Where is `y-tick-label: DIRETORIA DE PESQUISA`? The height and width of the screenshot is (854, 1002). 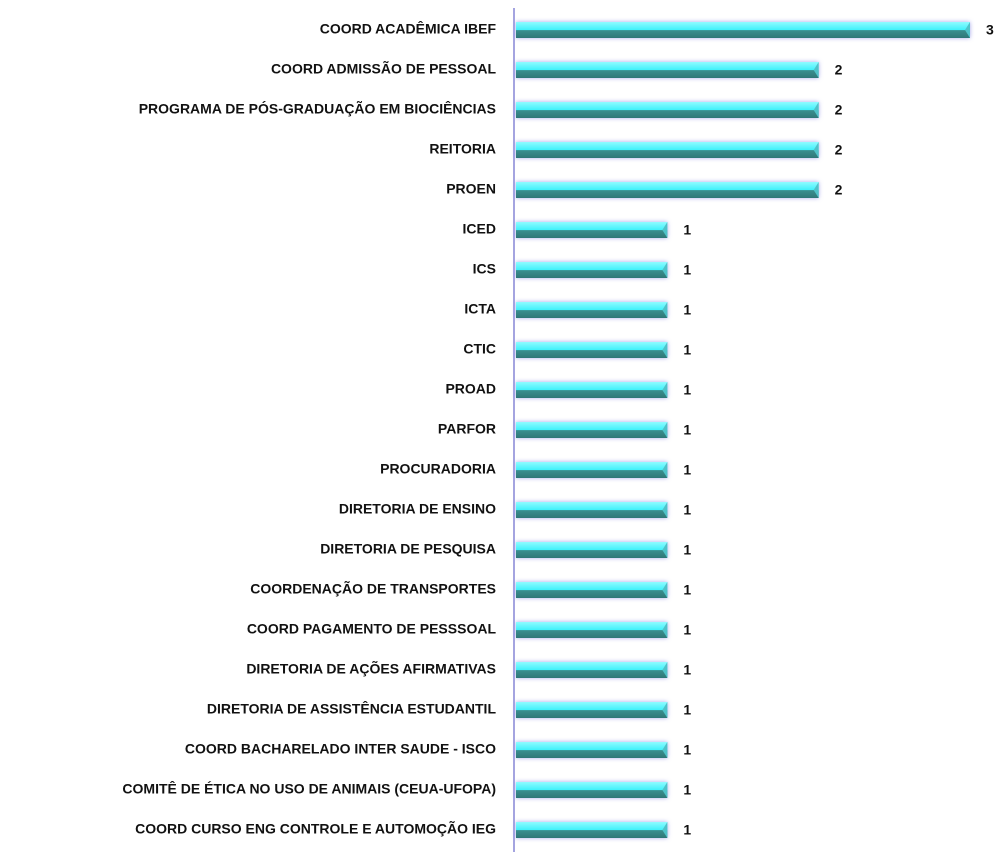
y-tick-label: DIRETORIA DE PESQUISA is located at coordinates (408, 549).